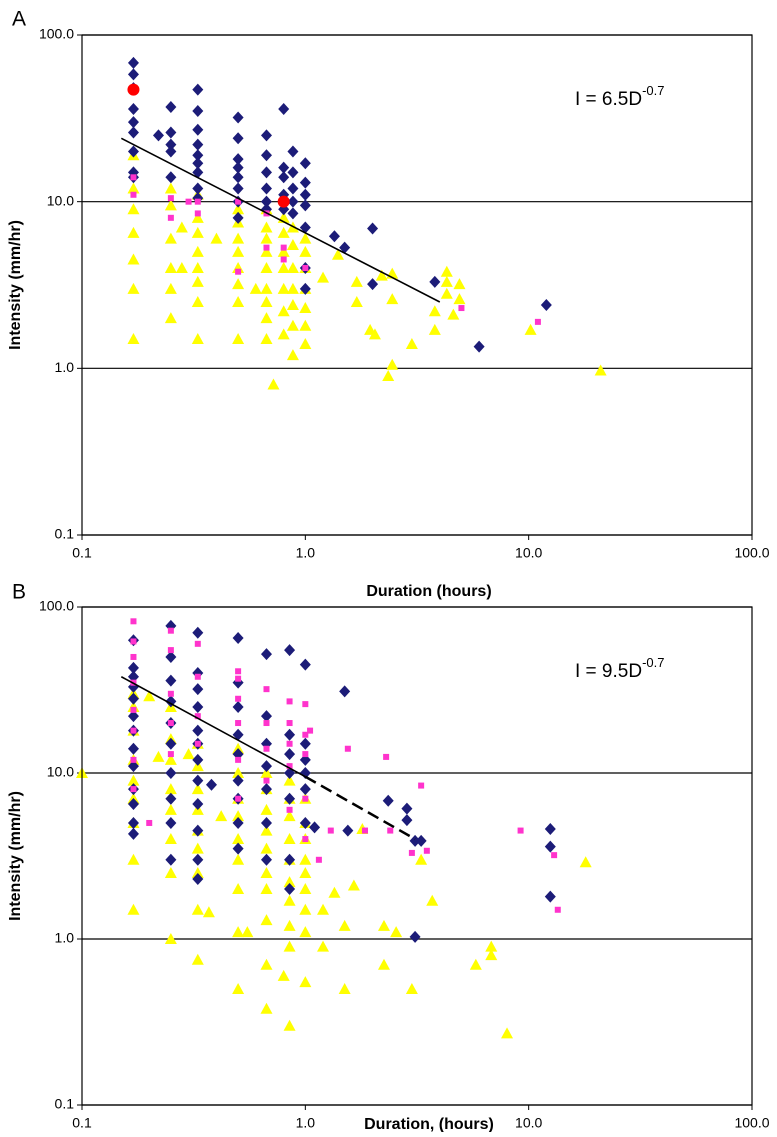 This screenshot has width=777, height=1137. What do you see at coordinates (306, 553) in the screenshot?
I see `x-tick-label: 1.0` at bounding box center [306, 553].